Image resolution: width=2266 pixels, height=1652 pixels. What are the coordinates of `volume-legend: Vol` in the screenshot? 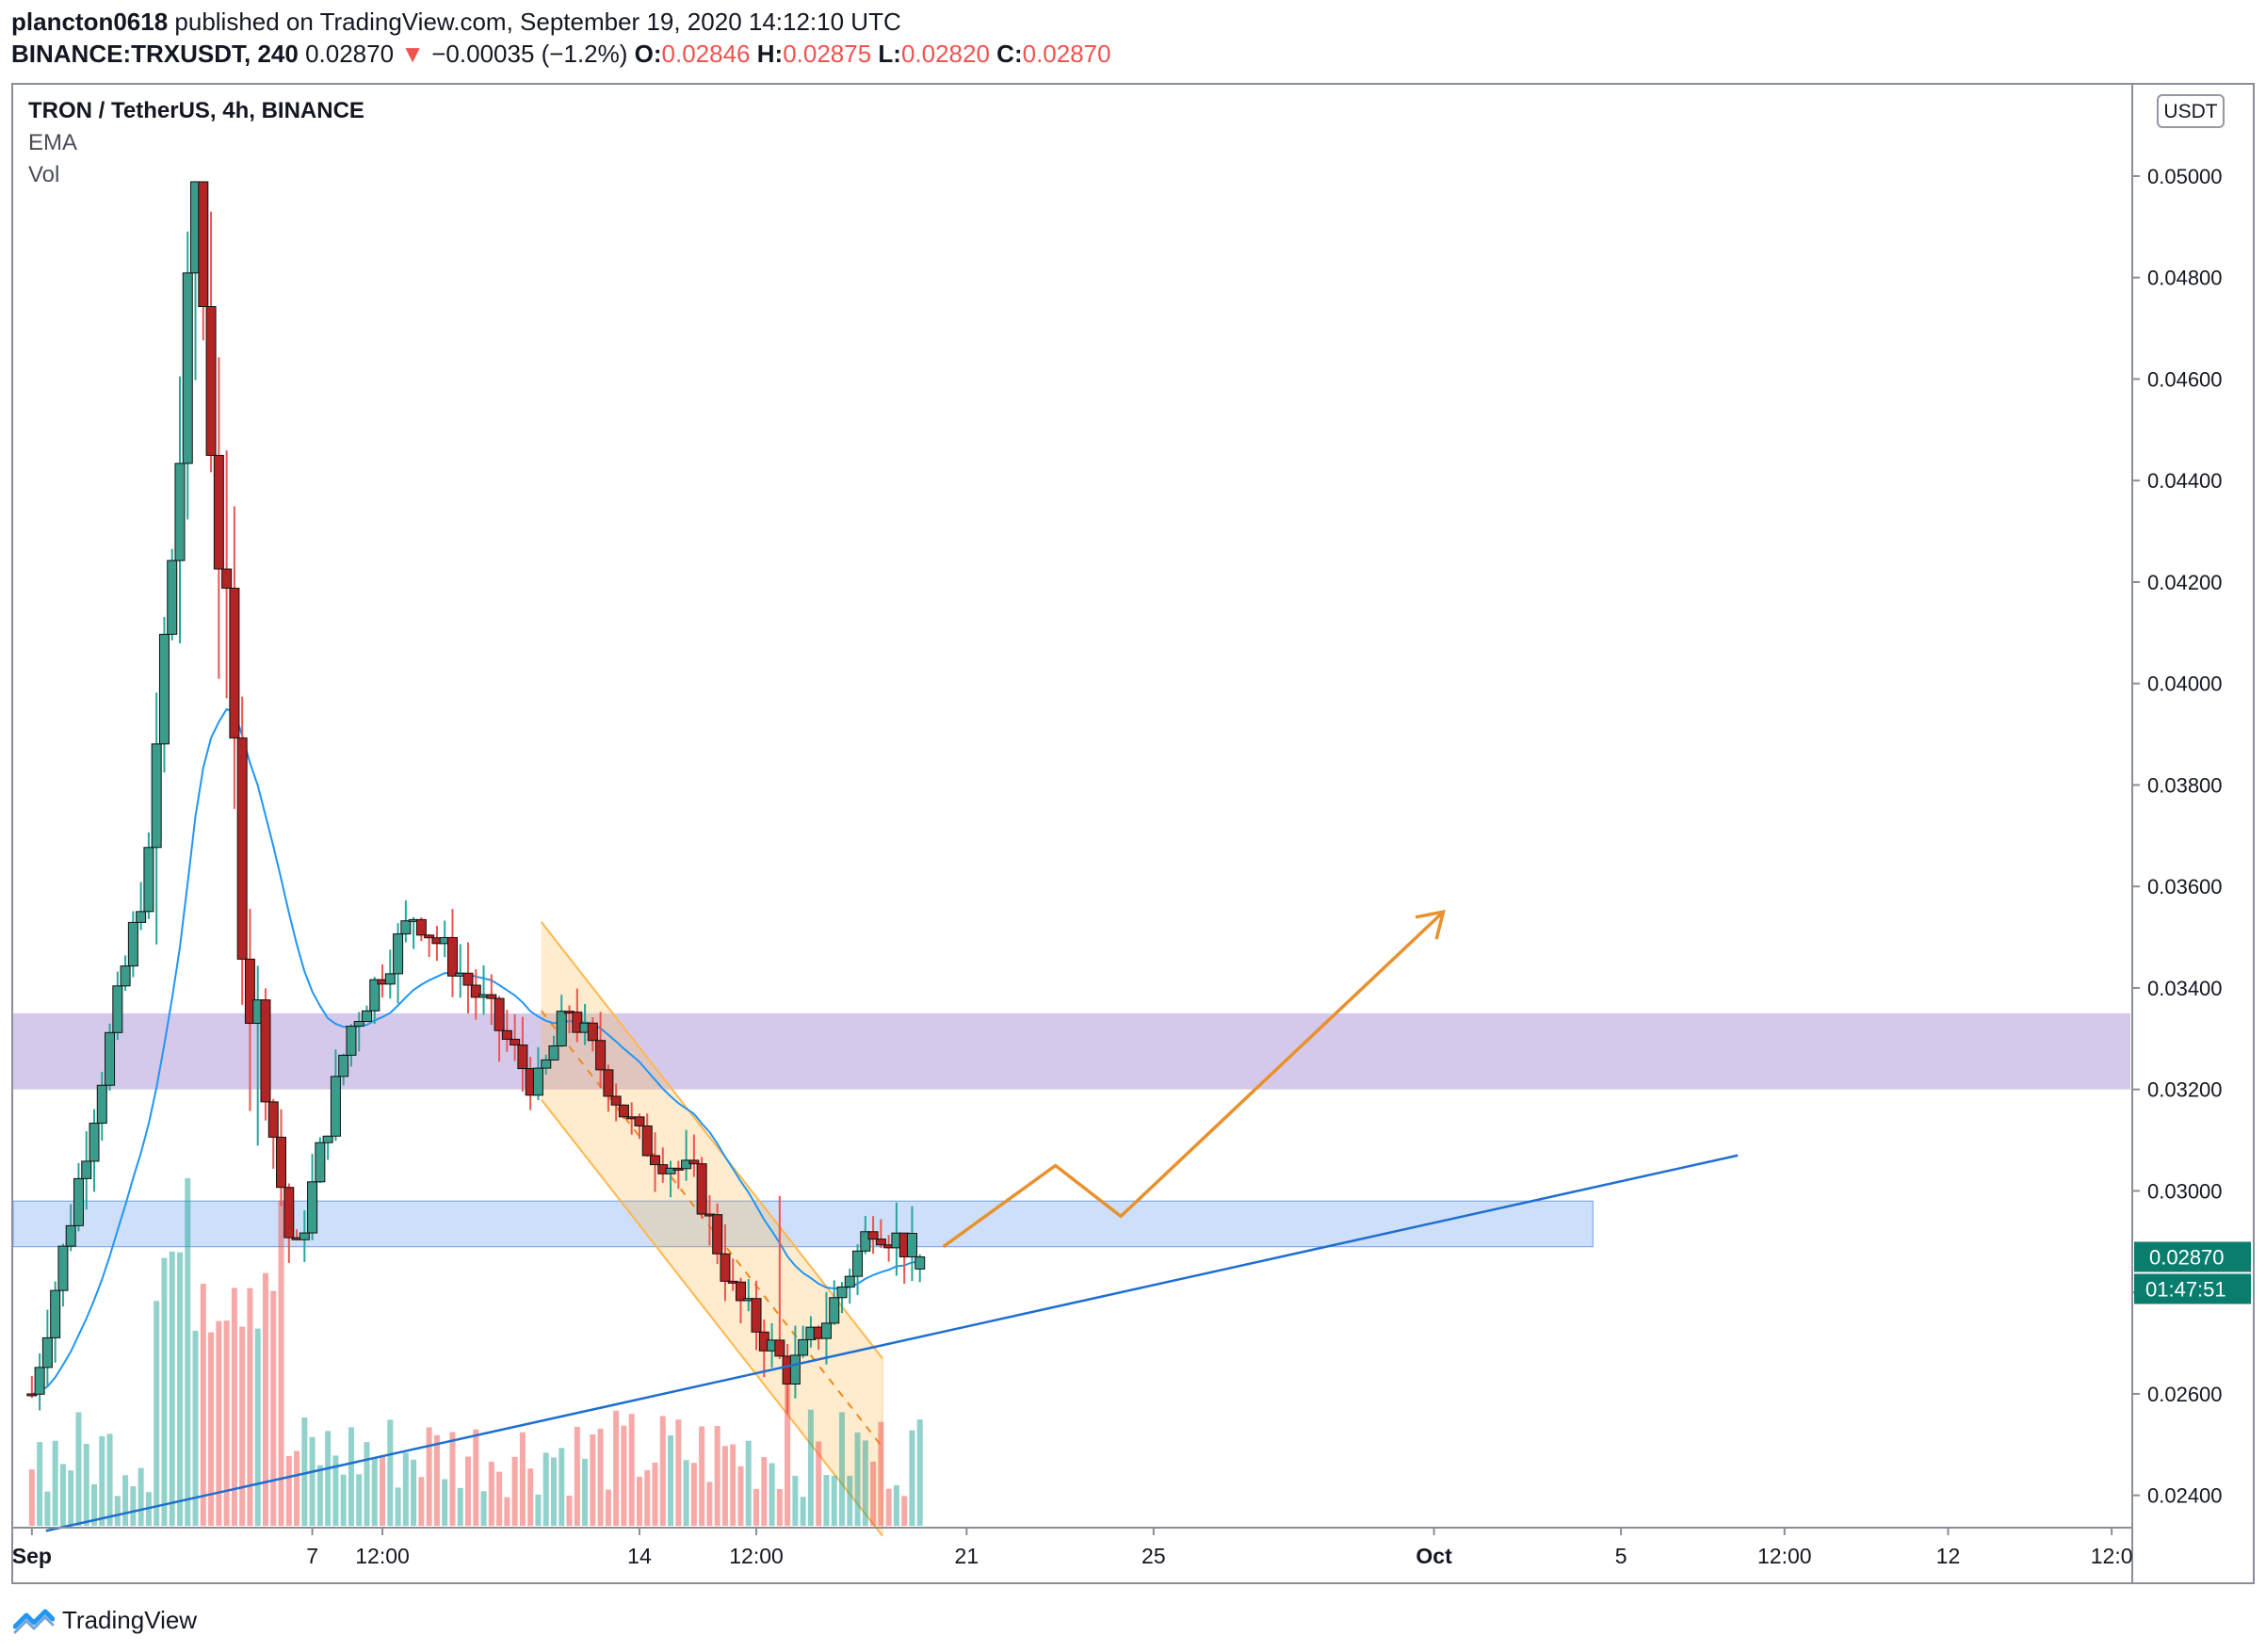 It's located at (44, 174).